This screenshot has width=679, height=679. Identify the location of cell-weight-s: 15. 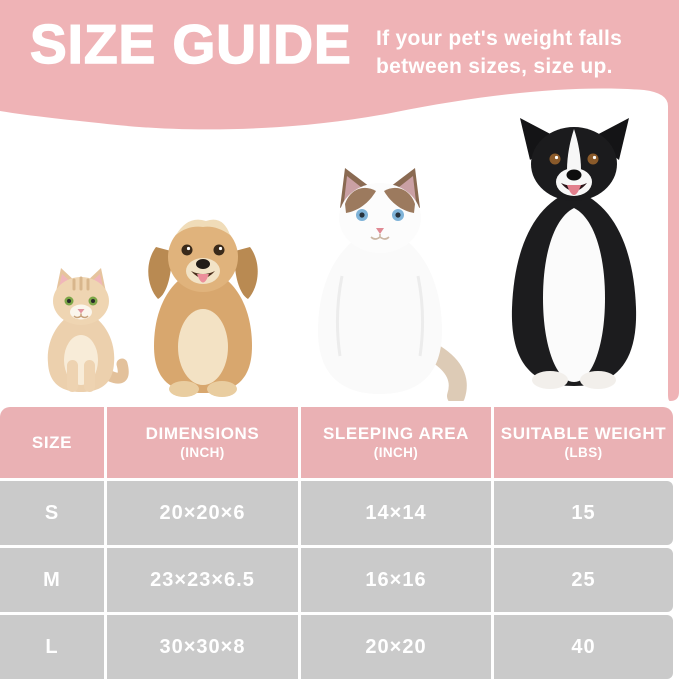
(583, 513).